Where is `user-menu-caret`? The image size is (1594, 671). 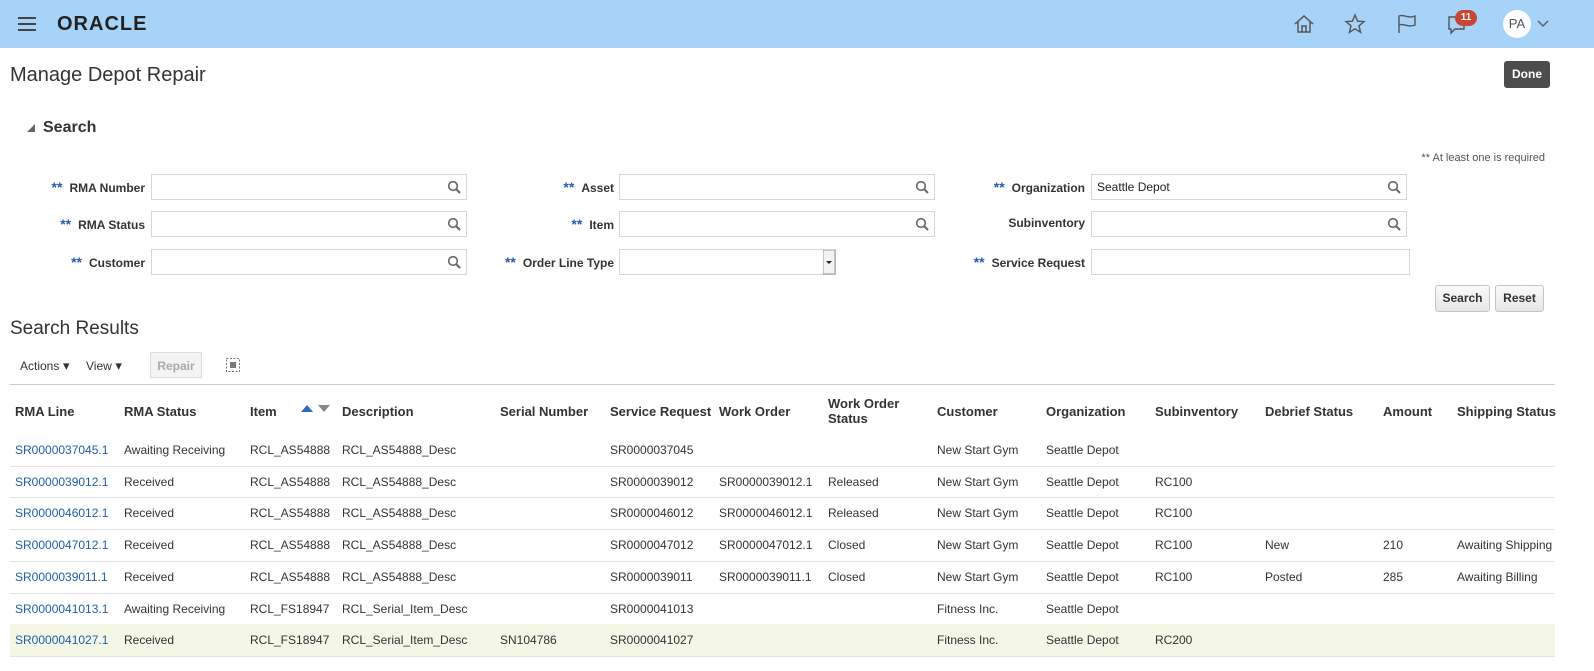 user-menu-caret is located at coordinates (1543, 24).